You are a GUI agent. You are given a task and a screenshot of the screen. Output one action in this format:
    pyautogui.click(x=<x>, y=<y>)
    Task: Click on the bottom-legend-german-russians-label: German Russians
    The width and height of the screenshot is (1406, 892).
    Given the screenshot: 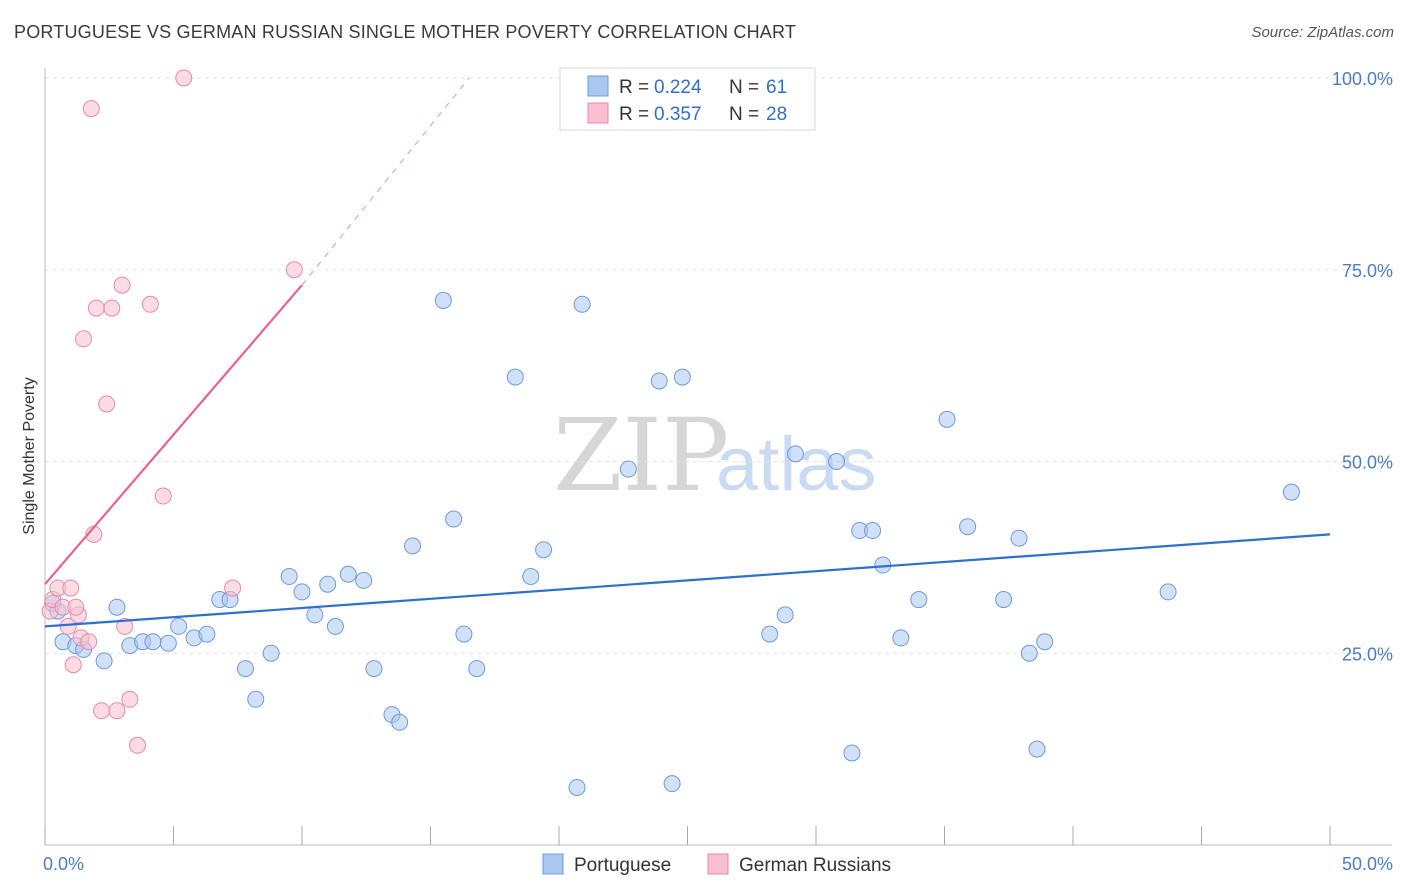 What is the action you would take?
    pyautogui.click(x=815, y=865)
    